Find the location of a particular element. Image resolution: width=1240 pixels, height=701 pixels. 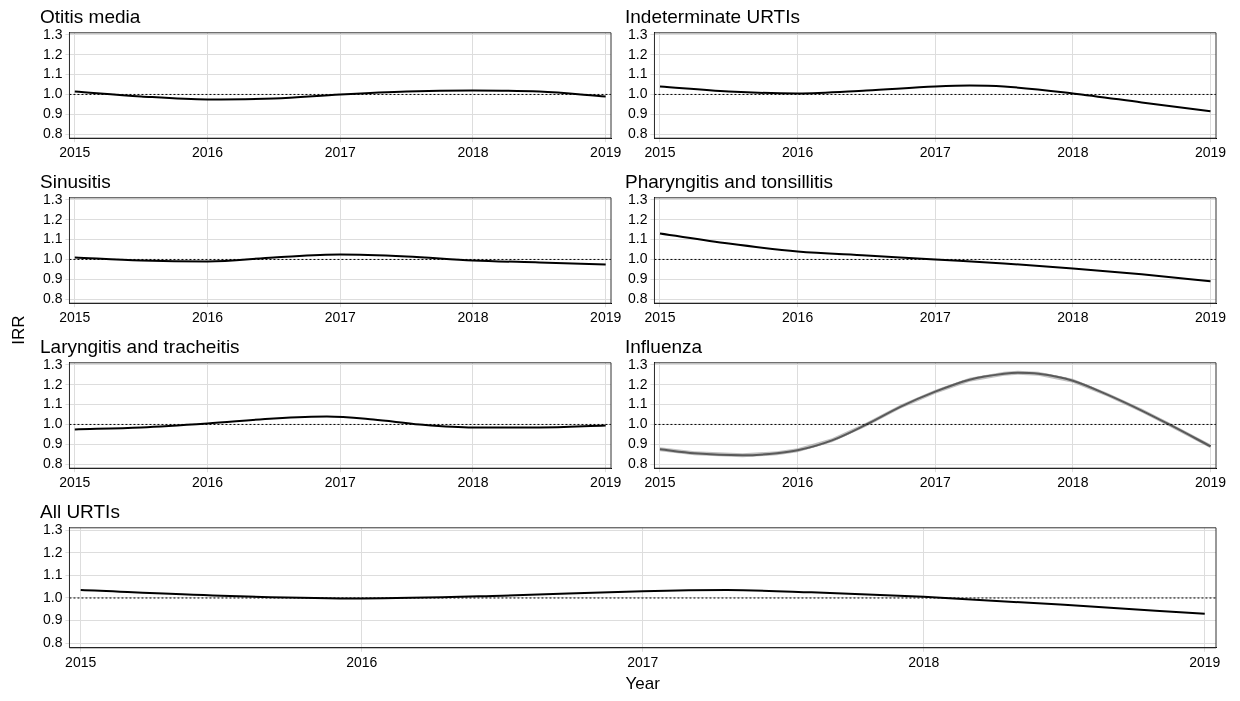

chart-title: Influenza is located at coordinates (664, 346).